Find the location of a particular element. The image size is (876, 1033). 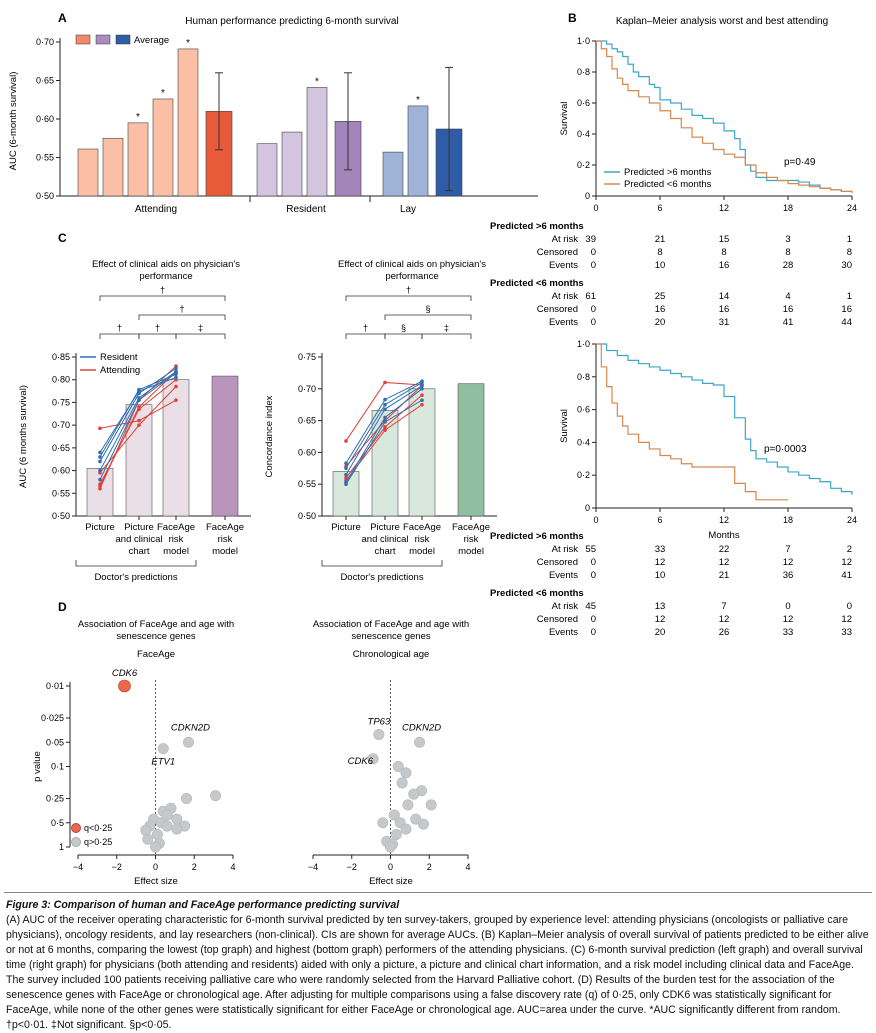

risk-cell: 14 is located at coordinates (724, 296).